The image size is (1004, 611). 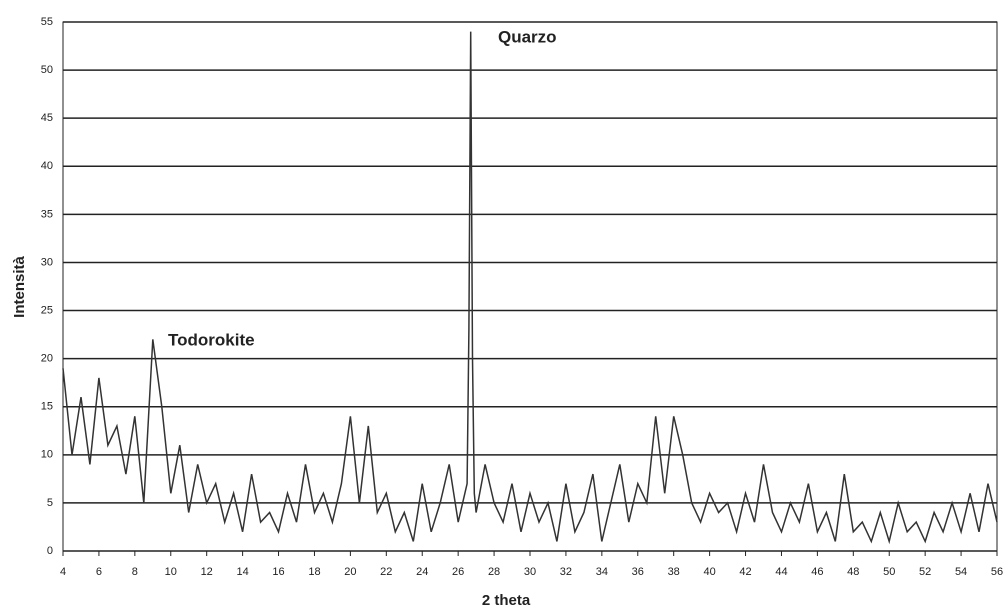 I want to click on x-tick-label: 50, so click(x=889, y=572).